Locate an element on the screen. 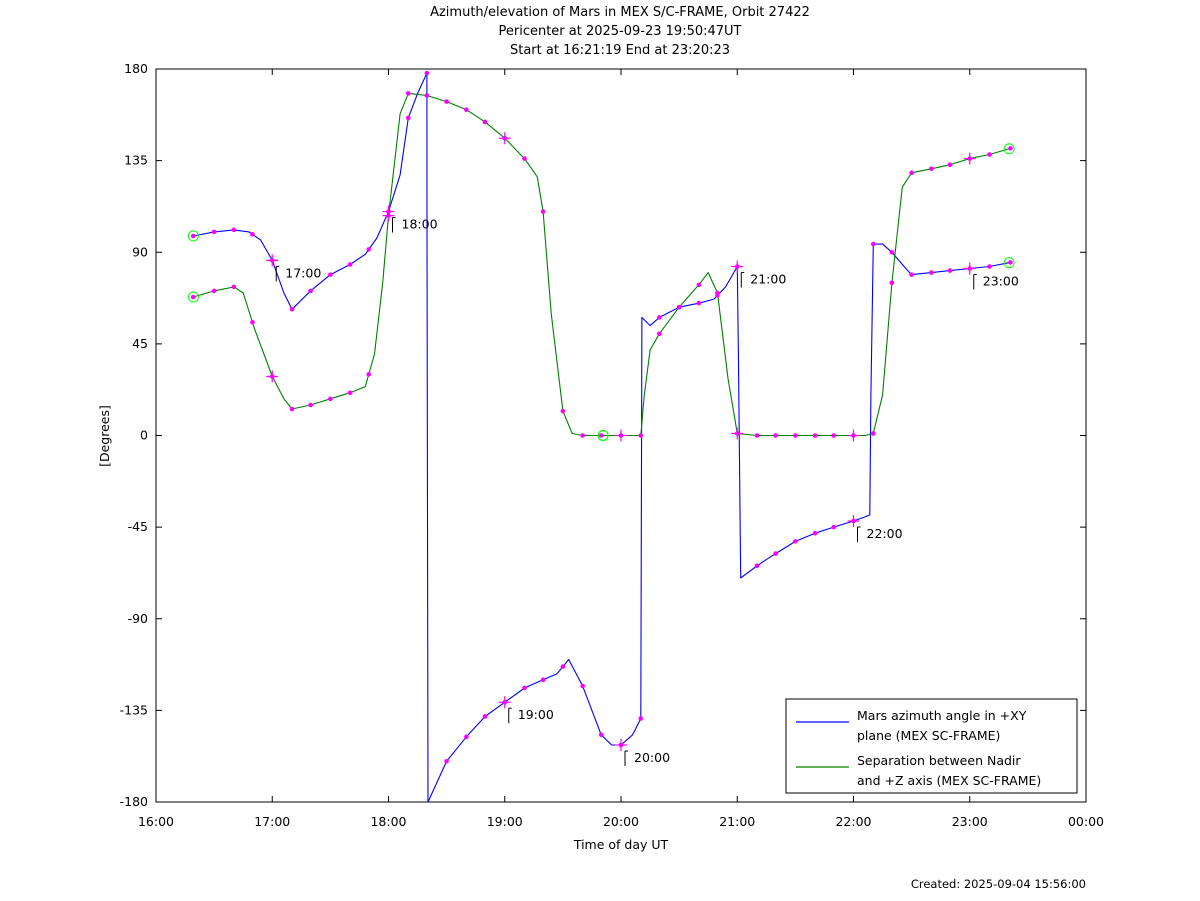 This screenshot has height=901, width=1200. x-tick-label: 19:00 is located at coordinates (505, 821).